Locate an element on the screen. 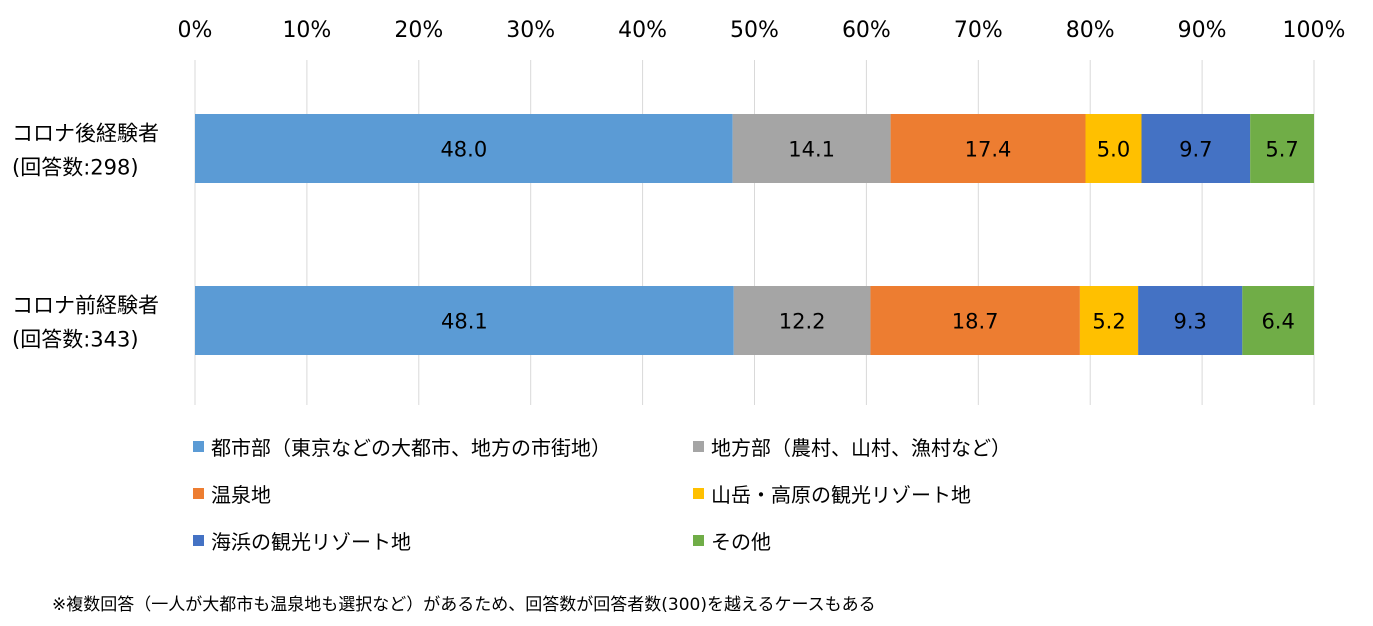  x-tick-label: 20% is located at coordinates (418, 30).